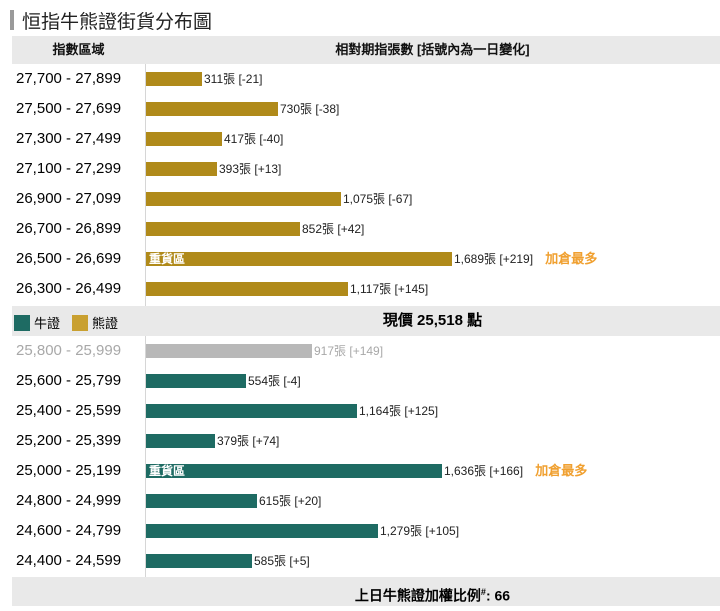 The height and width of the screenshot is (611, 720). Describe the element at coordinates (233, 79) in the screenshot. I see `value-label: 311張 [-21]` at that location.